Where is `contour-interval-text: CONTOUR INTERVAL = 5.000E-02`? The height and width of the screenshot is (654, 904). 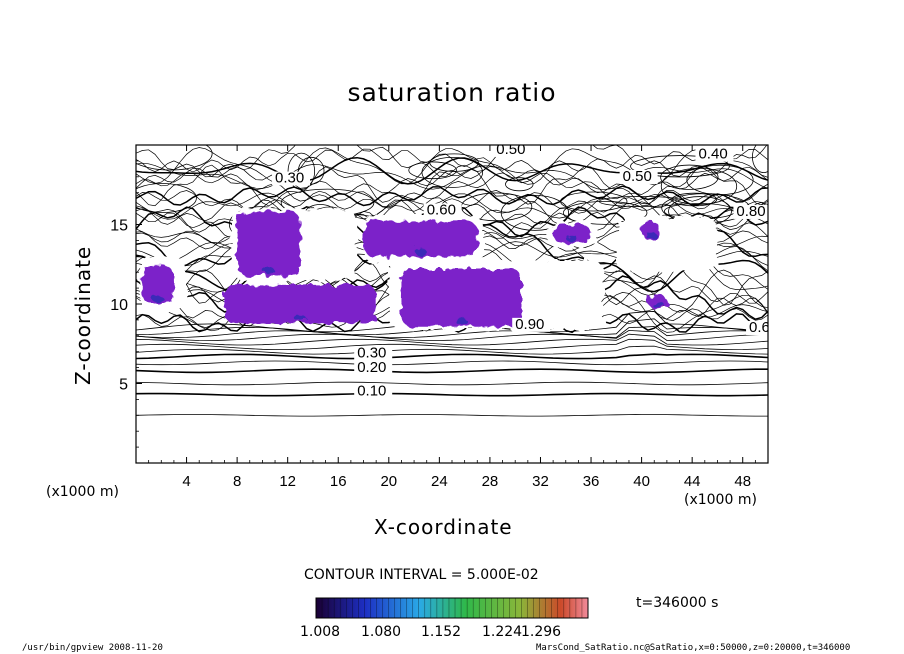
contour-interval-text: CONTOUR INTERVAL = 5.000E-02 is located at coordinates (421, 575).